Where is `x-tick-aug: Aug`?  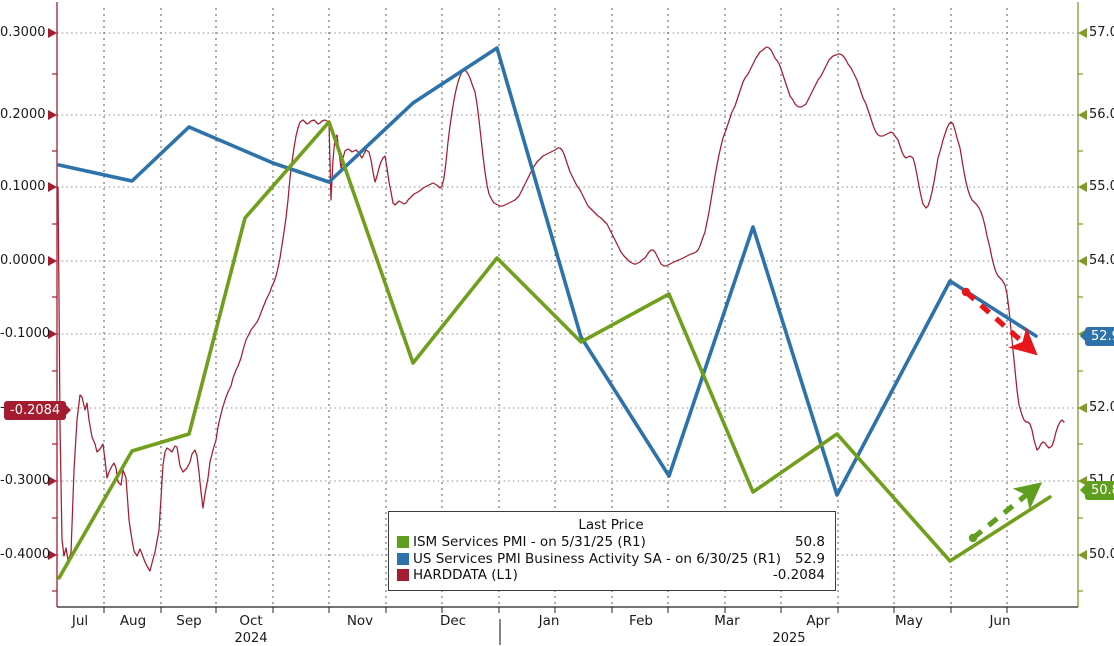 x-tick-aug: Aug is located at coordinates (133, 621).